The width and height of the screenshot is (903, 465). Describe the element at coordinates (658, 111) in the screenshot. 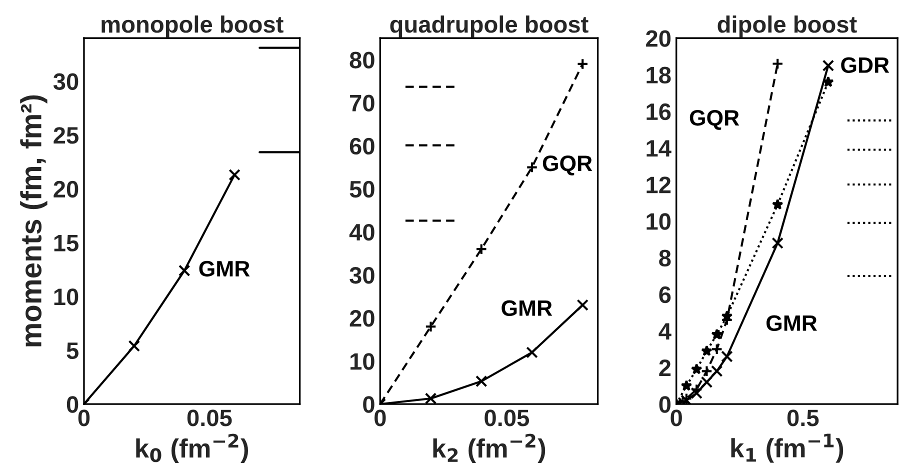

I see `y-tick-label: 16` at that location.